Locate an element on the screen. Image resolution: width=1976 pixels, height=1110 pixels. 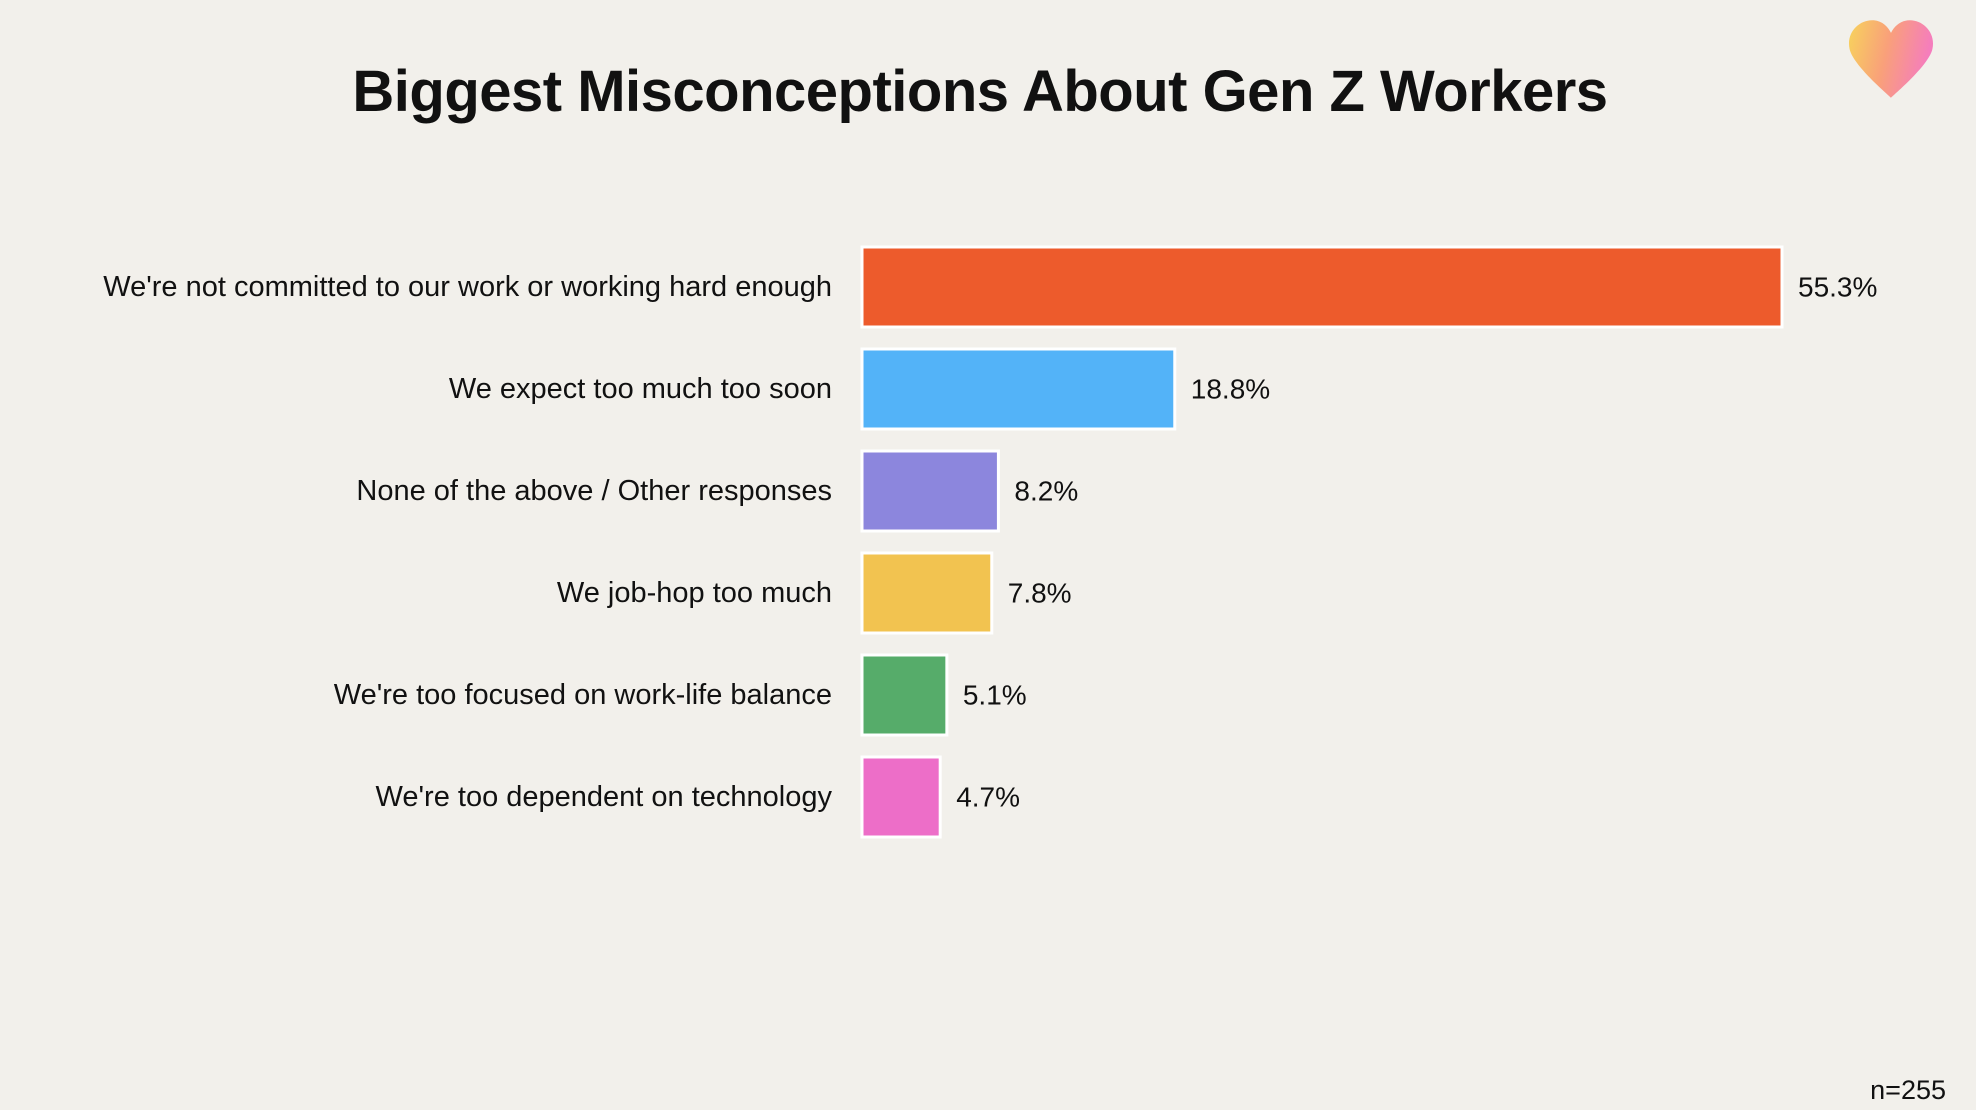
category-label: We're too dependent on technology is located at coordinates (604, 797).